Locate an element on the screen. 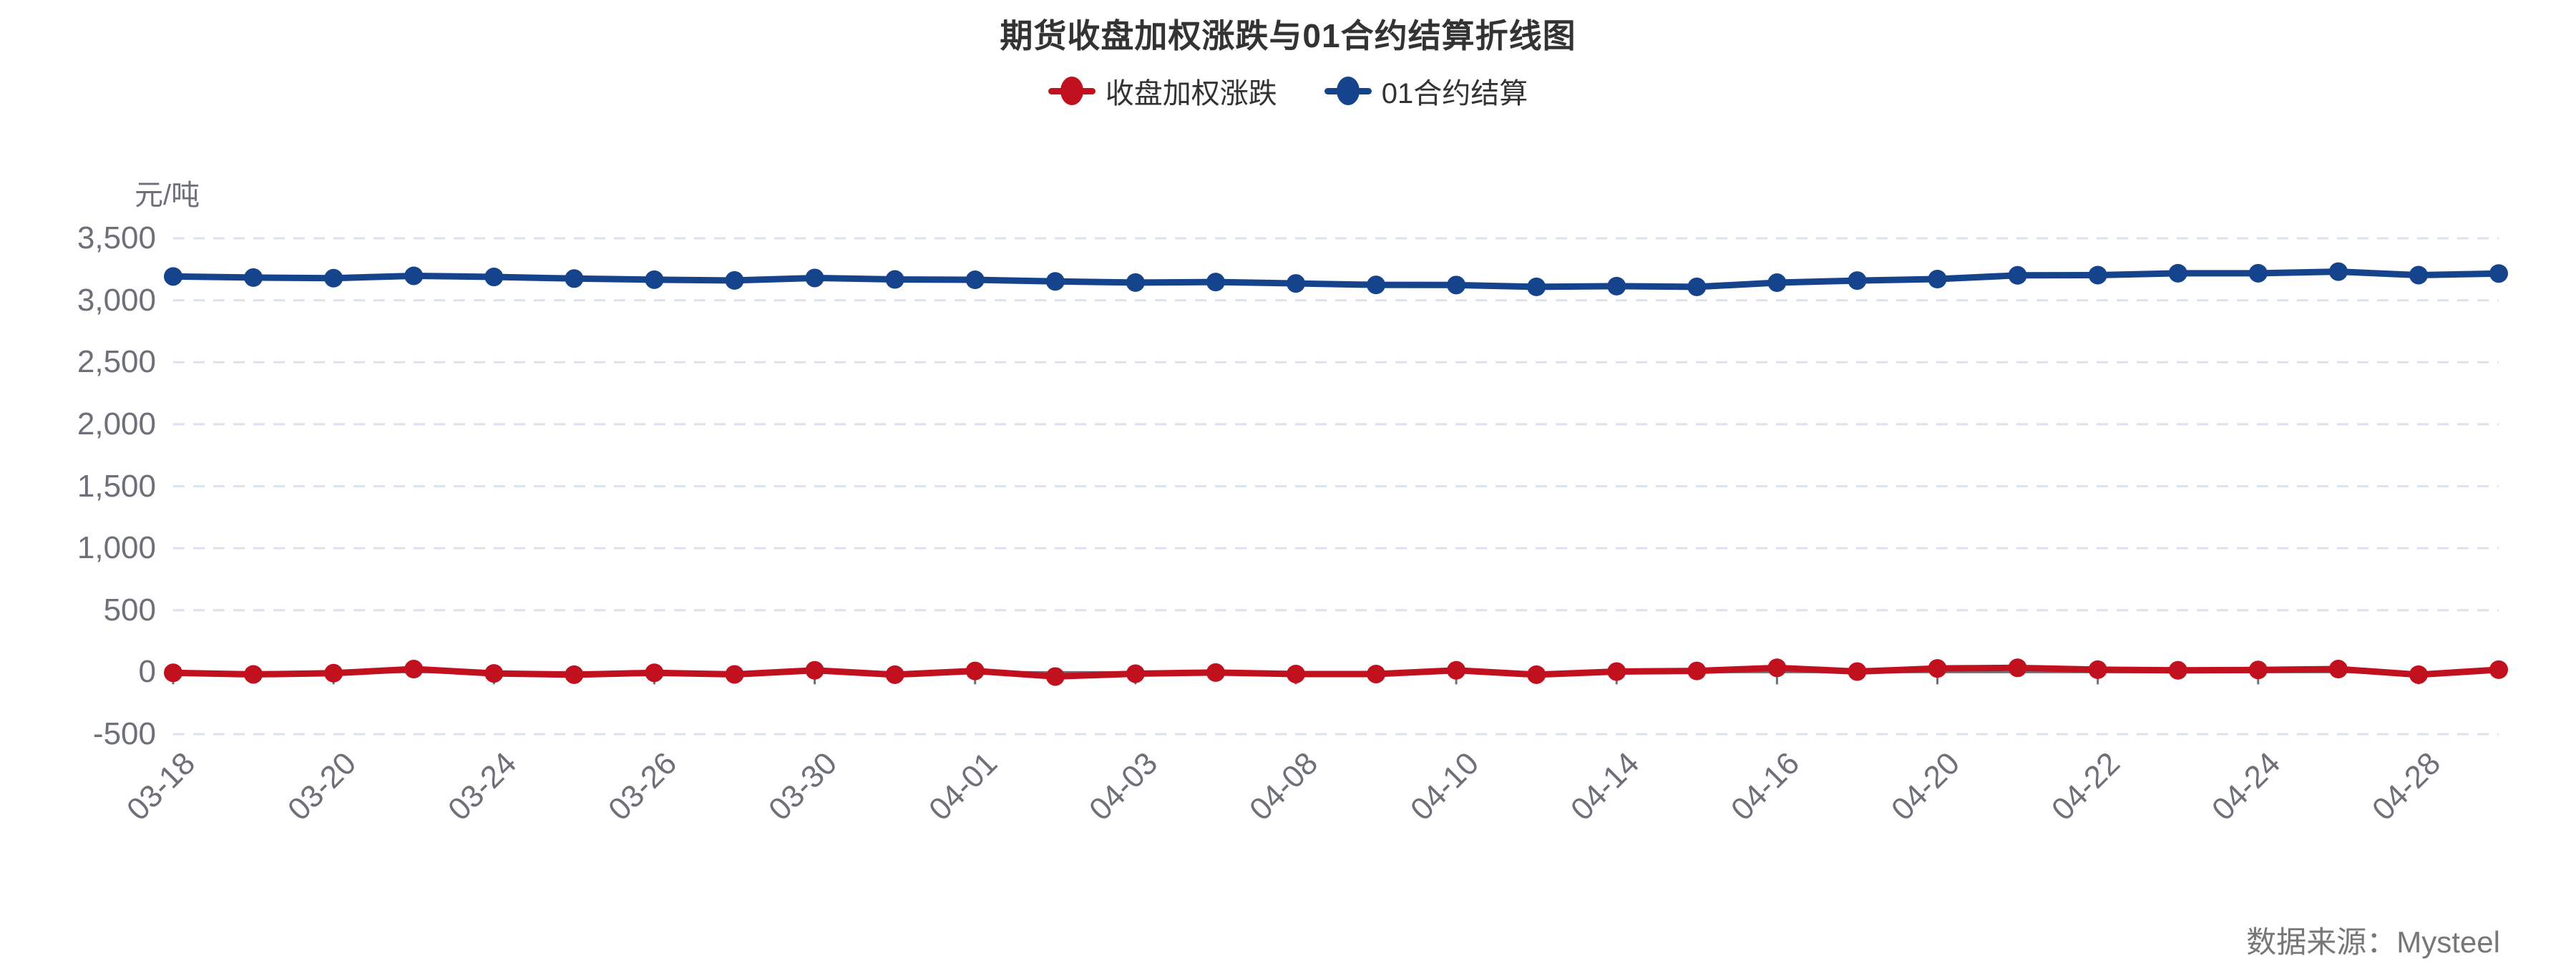  y-tick-label: 2,500 is located at coordinates (116, 362).